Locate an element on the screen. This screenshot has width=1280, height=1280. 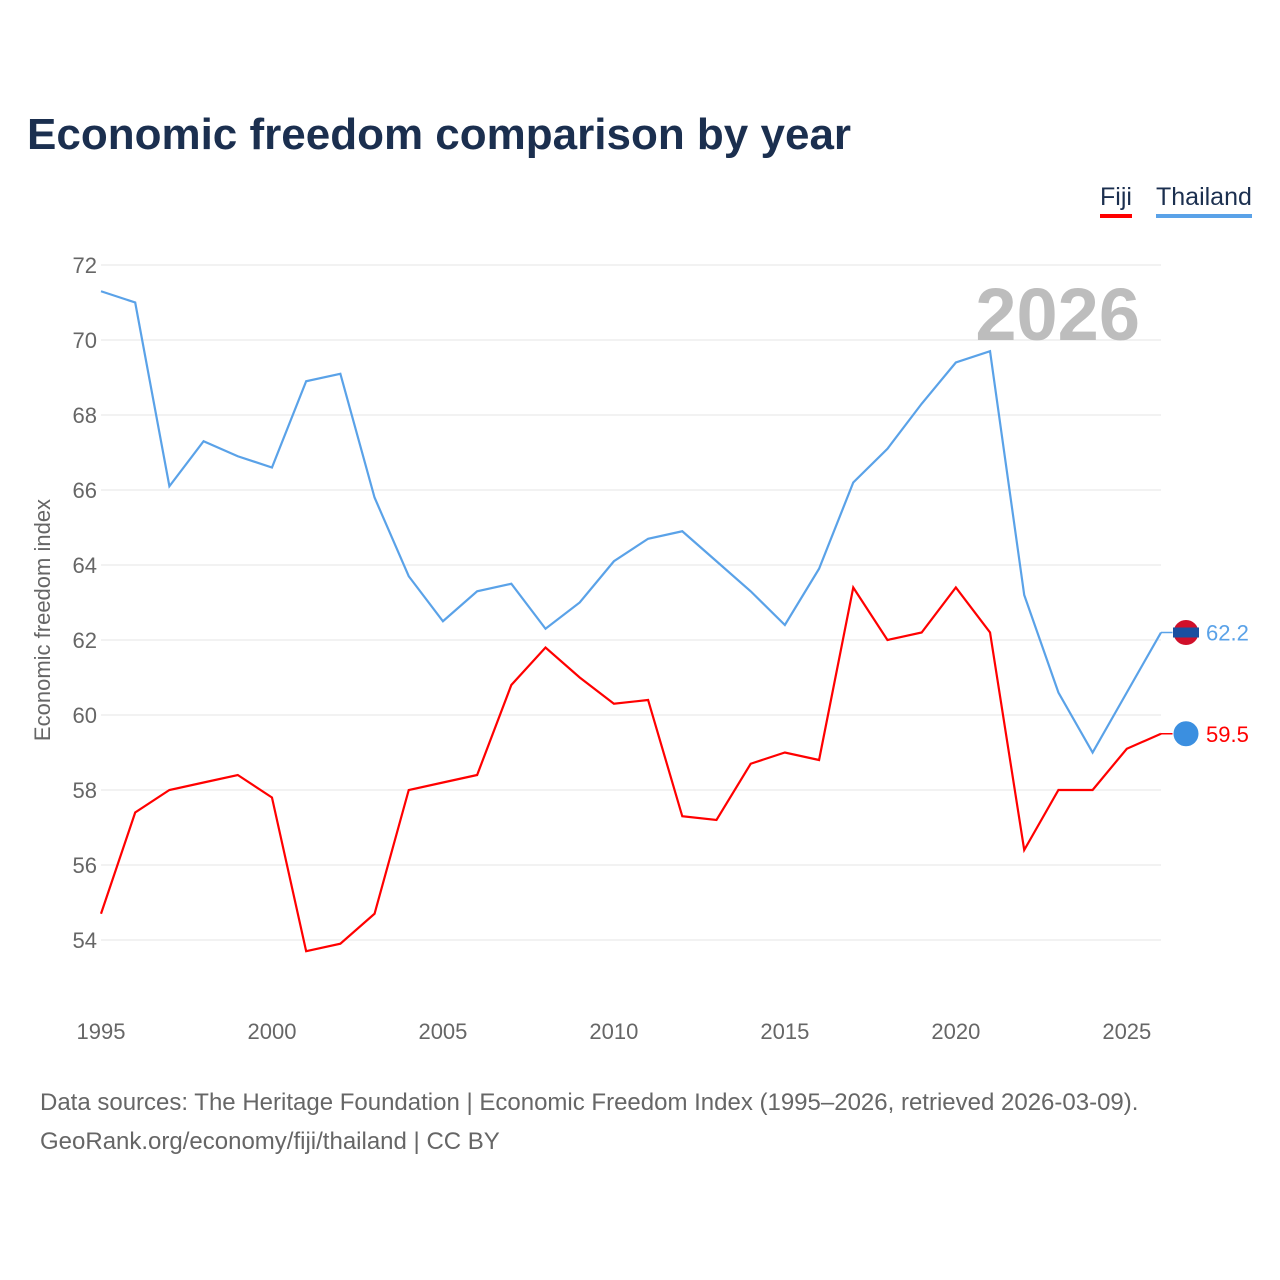
flag-icon-fiji is located at coordinates (1186, 734).